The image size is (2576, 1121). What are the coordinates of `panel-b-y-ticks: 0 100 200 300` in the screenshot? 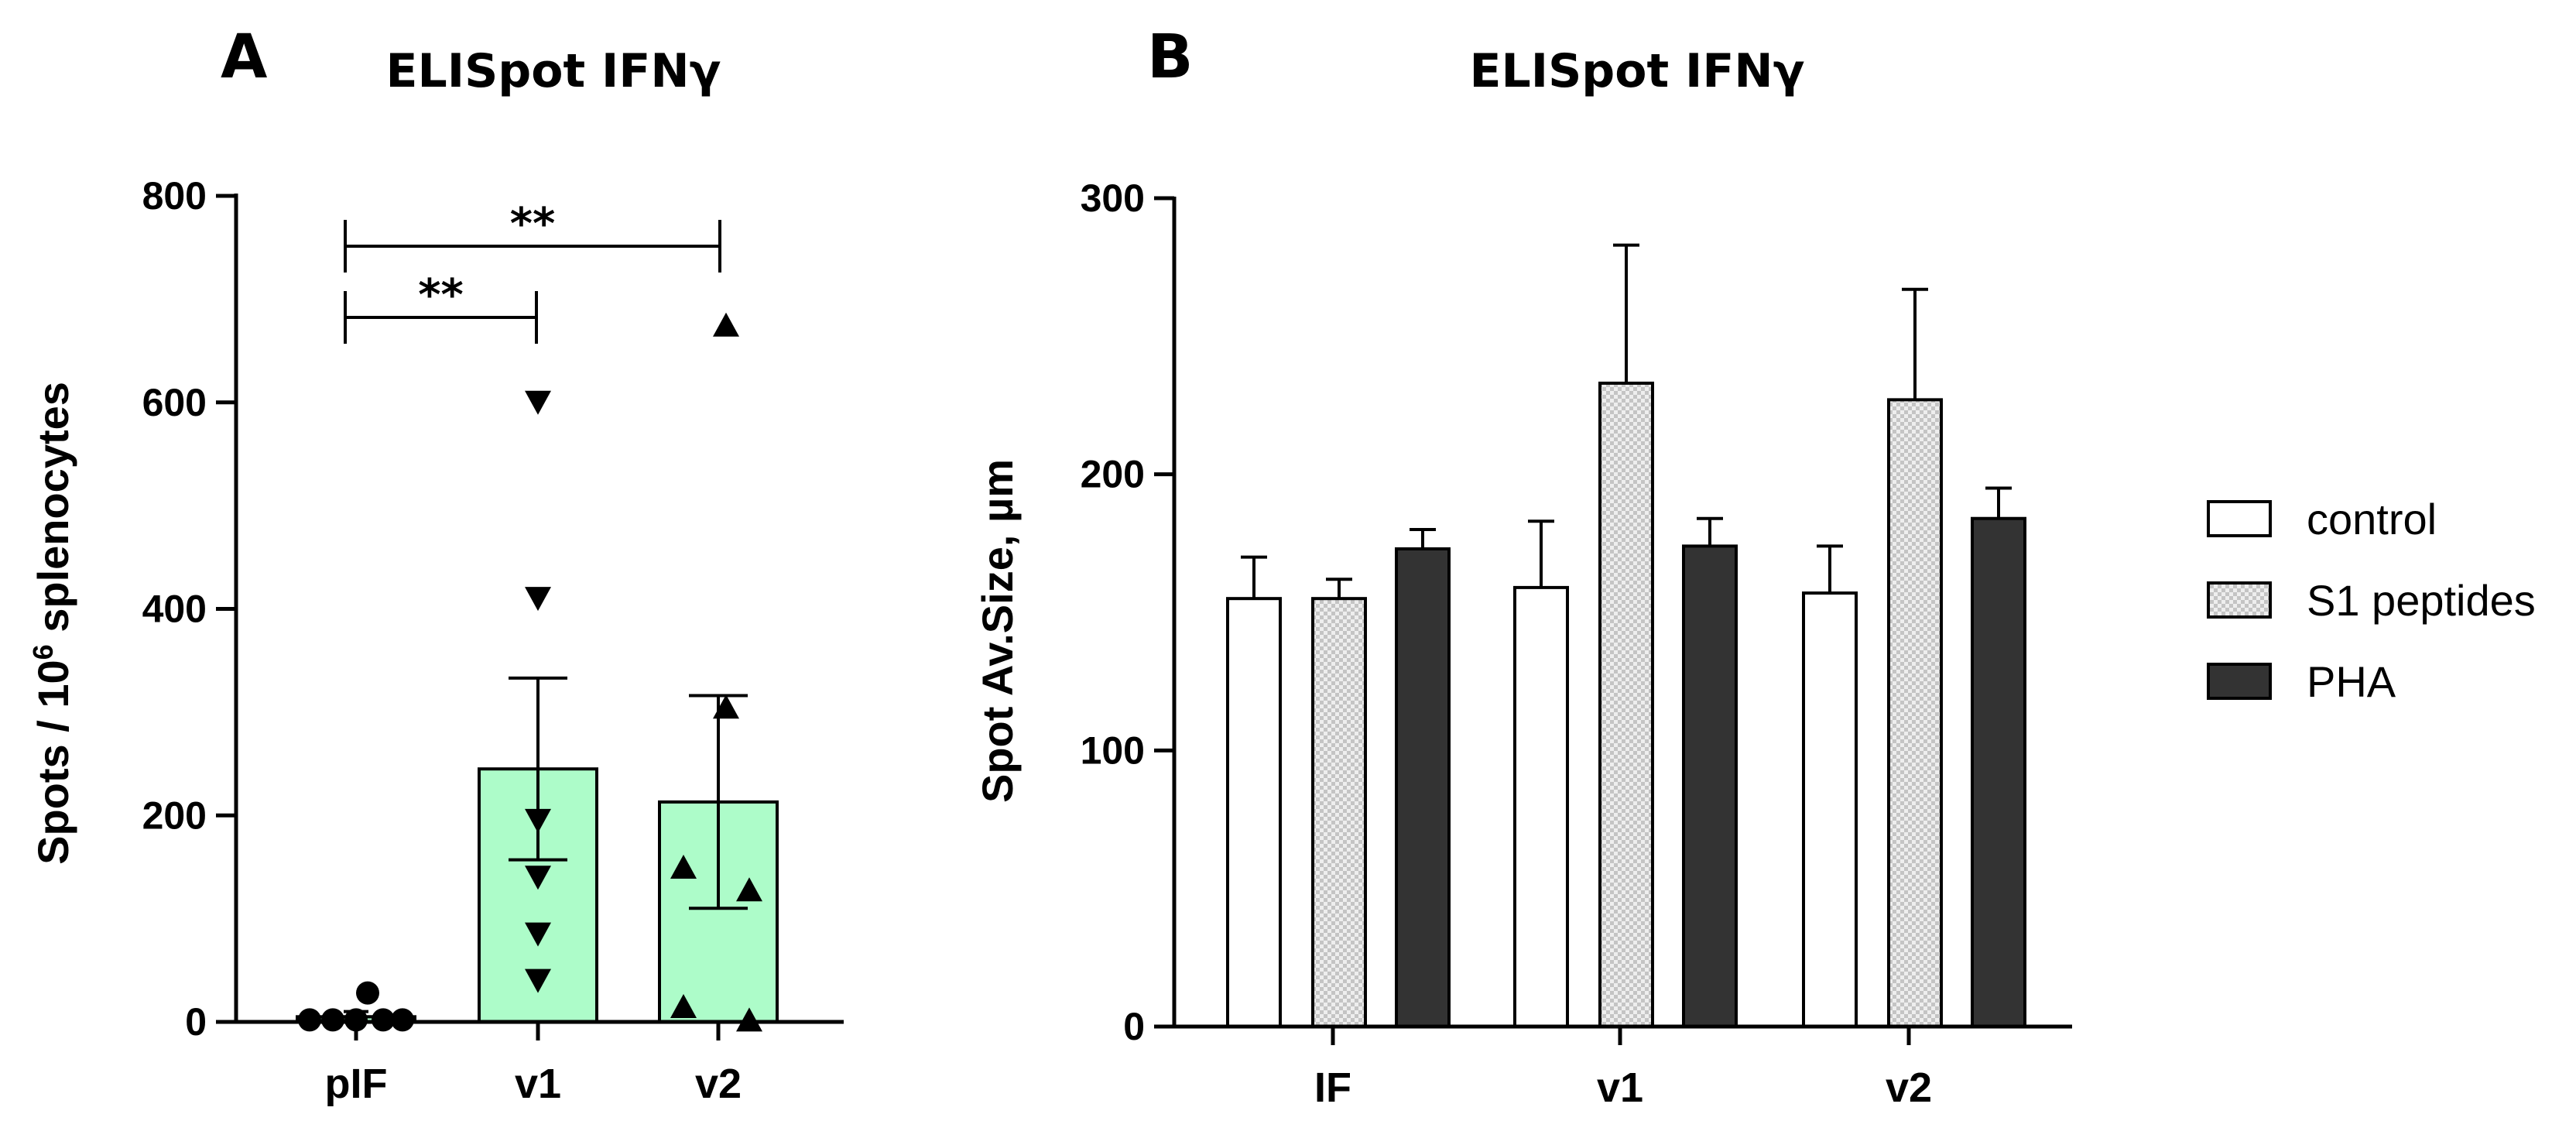 It's located at (1127, 612).